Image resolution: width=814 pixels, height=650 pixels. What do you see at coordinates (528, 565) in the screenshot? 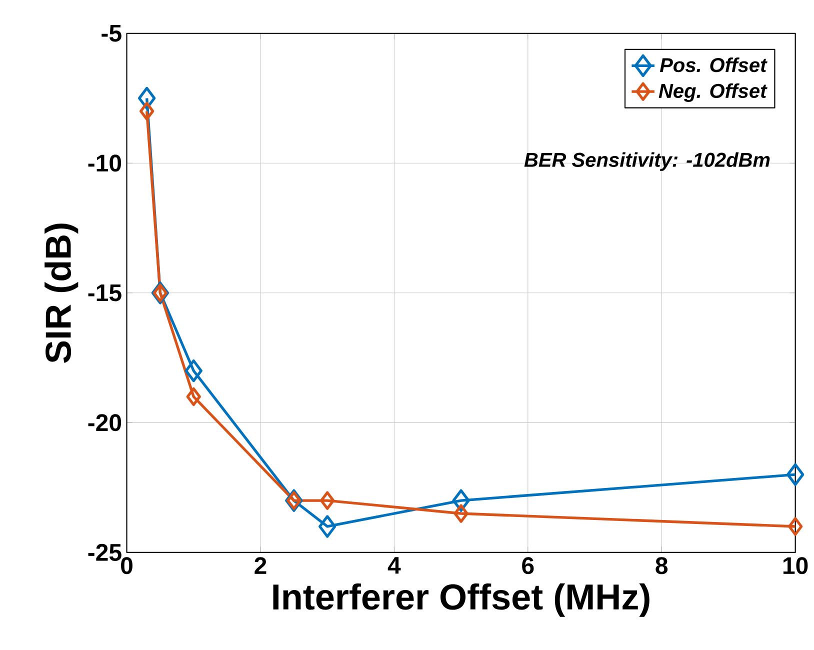
I see `x-tick-label: 6` at bounding box center [528, 565].